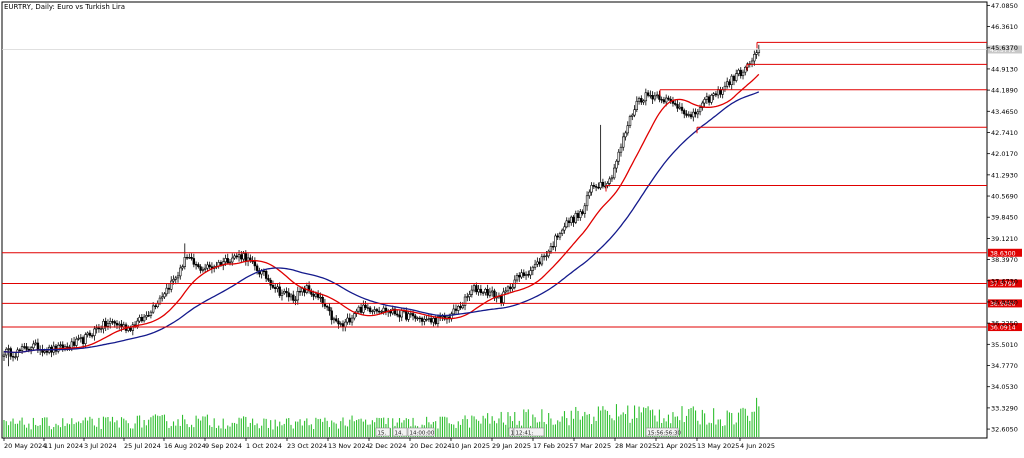  What do you see at coordinates (1003, 284) in the screenshot?
I see `level-label: 37.5799` at bounding box center [1003, 284].